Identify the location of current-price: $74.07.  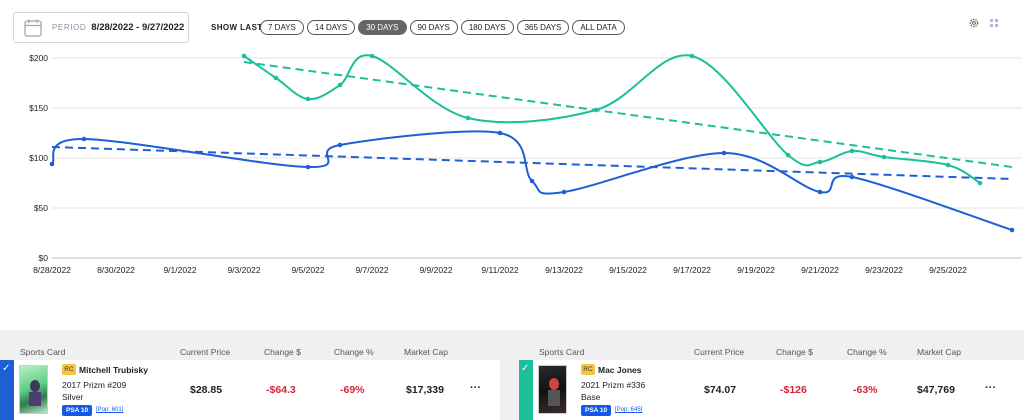
(720, 390).